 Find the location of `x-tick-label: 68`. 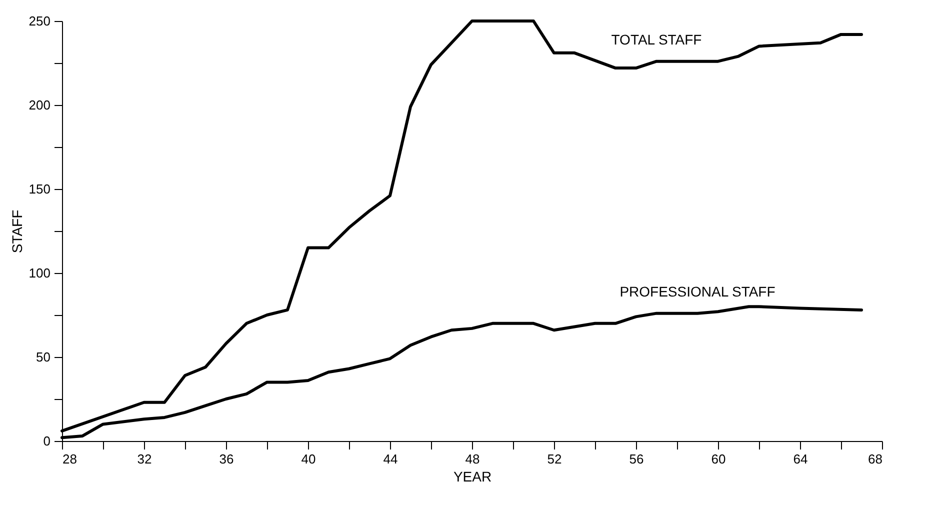

x-tick-label: 68 is located at coordinates (875, 459).